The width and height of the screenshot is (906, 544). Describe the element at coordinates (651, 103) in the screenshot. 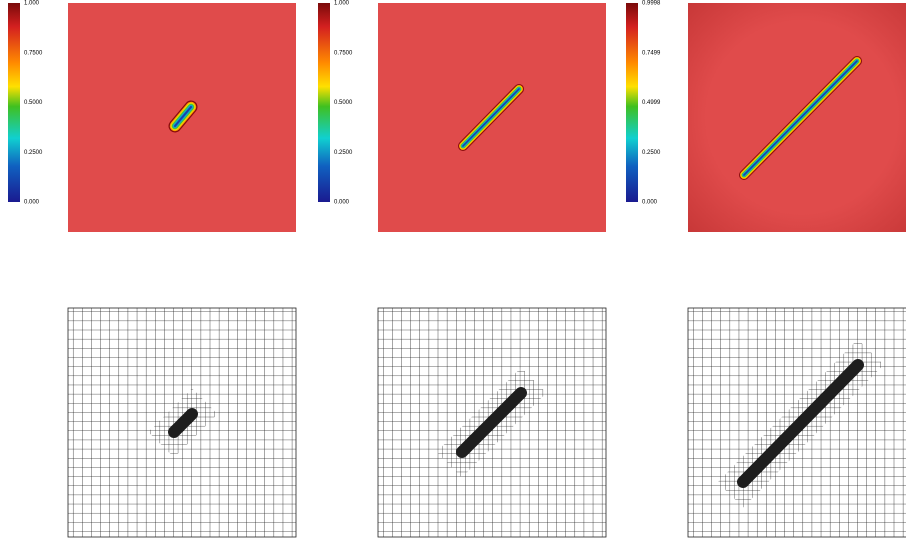

I see `colorbar-tick-label: 0.4999` at that location.